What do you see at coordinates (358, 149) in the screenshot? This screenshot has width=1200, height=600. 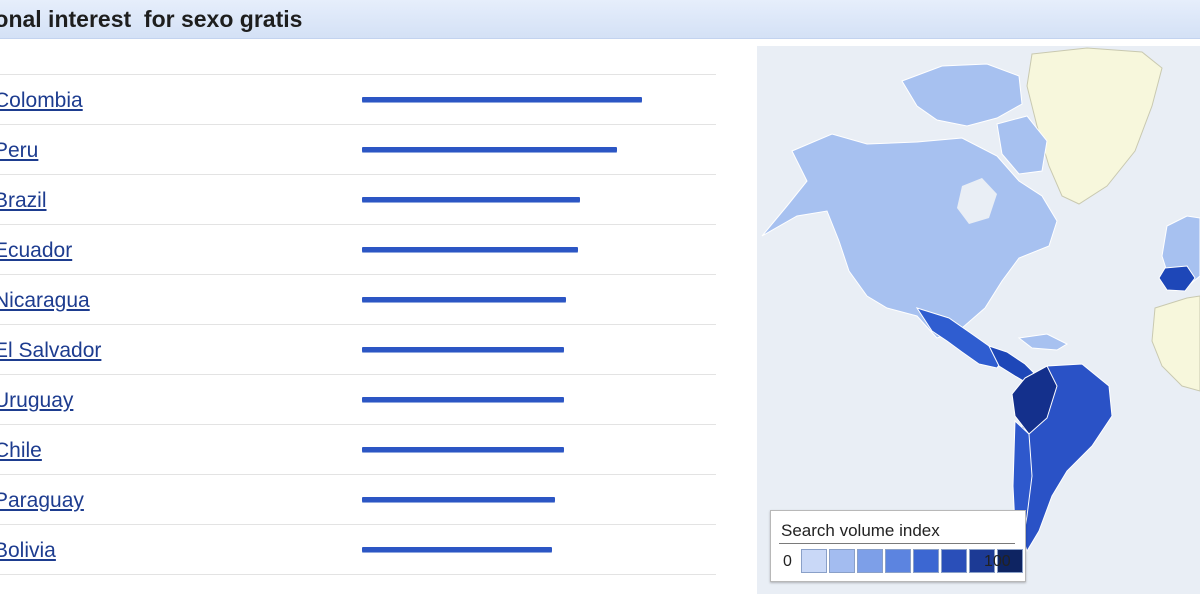 I see `list-item: Peru` at bounding box center [358, 149].